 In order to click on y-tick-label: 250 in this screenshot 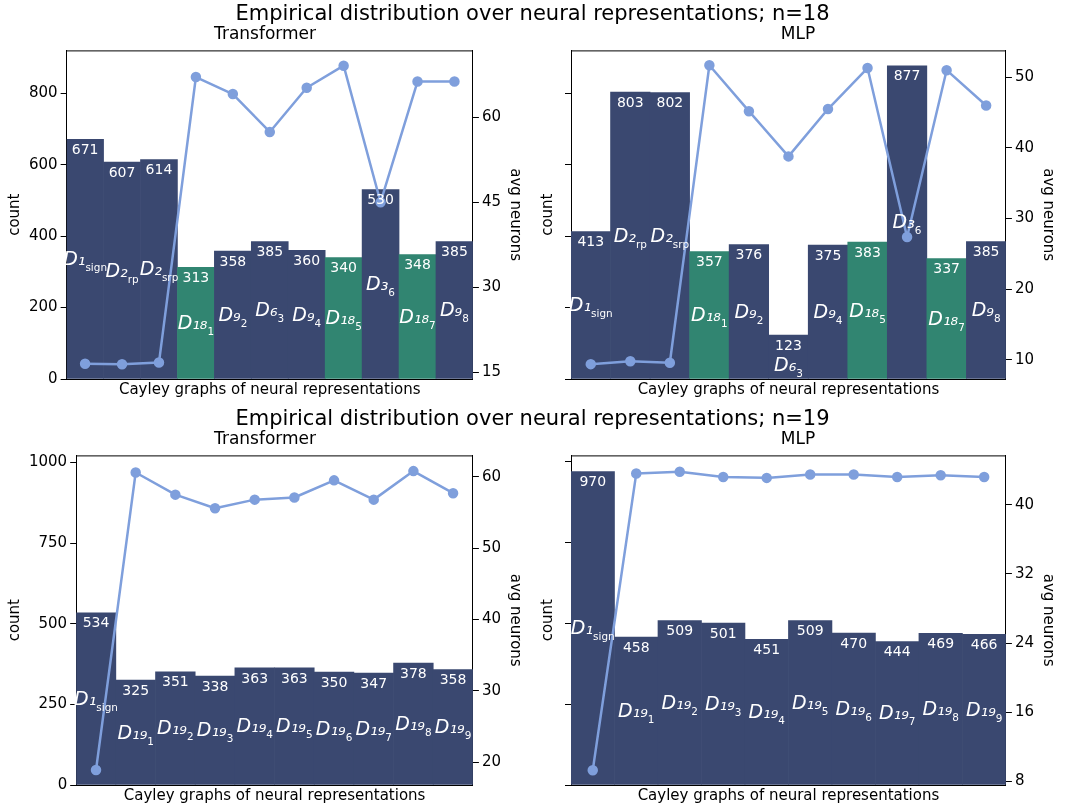, I will do `click(53, 703)`.